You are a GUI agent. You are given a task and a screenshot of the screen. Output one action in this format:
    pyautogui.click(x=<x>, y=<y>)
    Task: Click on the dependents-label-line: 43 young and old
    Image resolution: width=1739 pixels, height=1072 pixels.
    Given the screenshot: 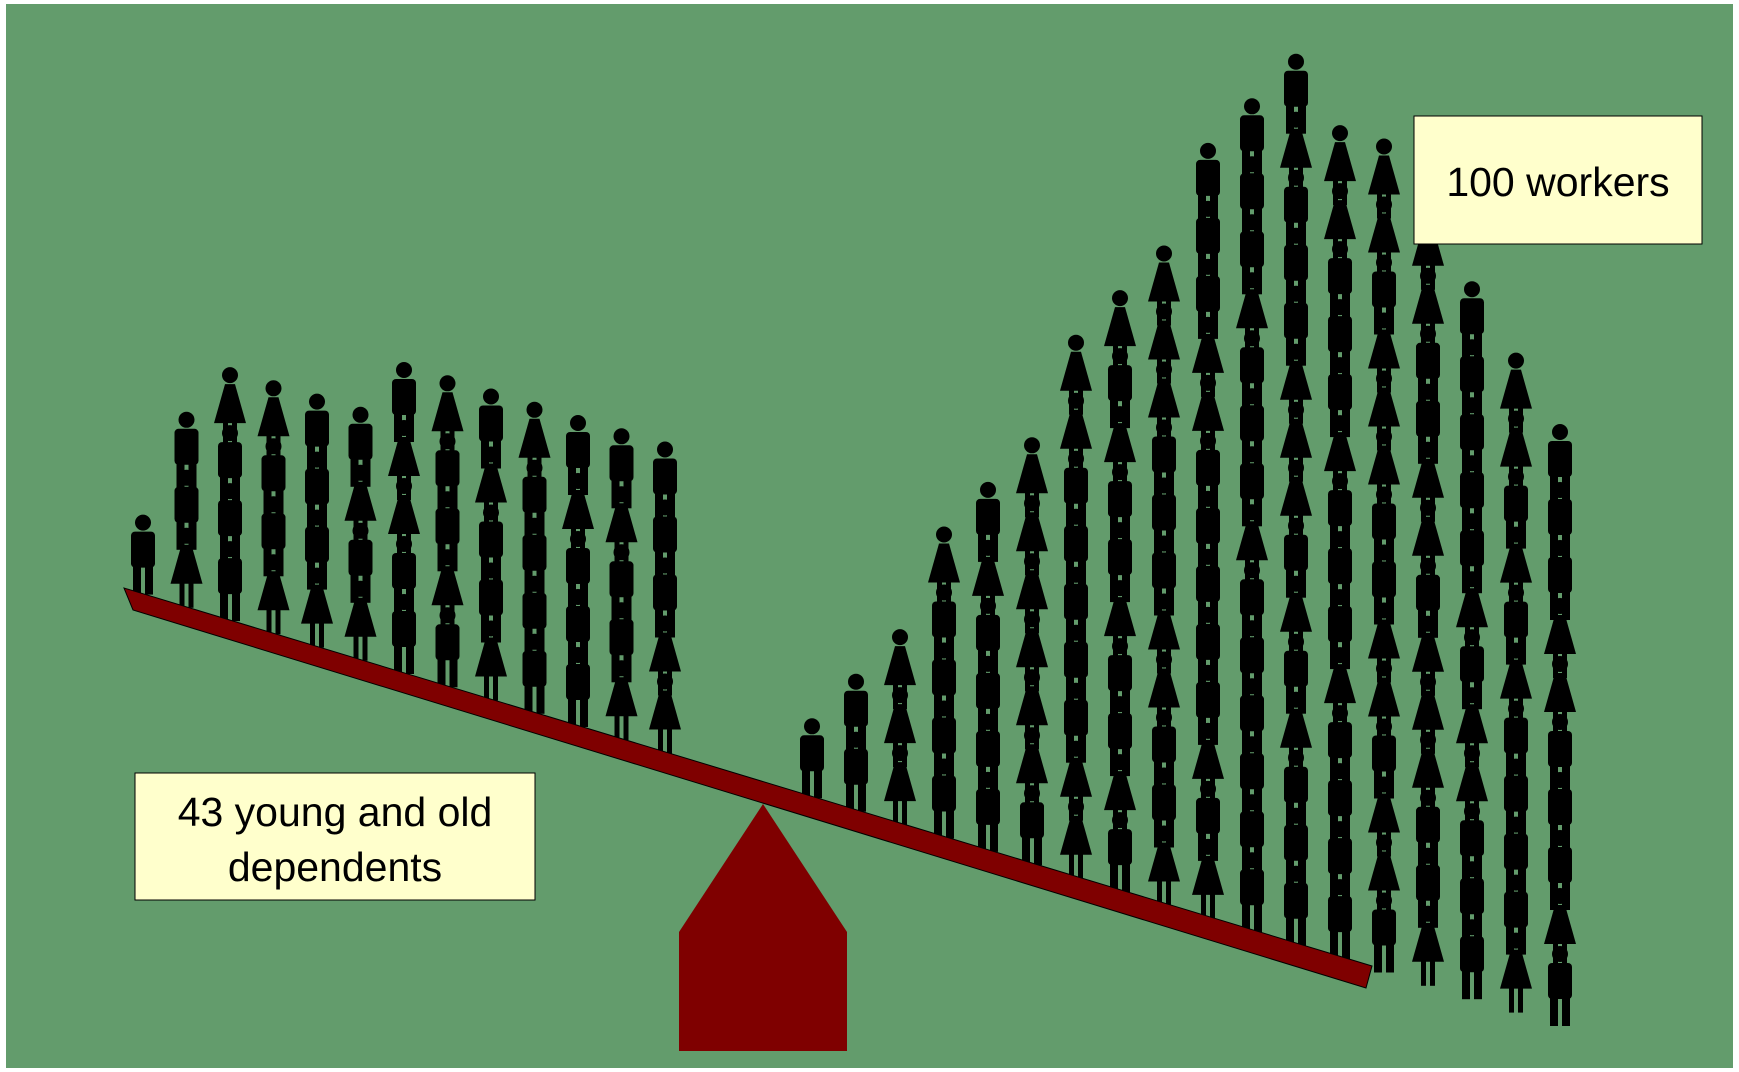 What is the action you would take?
    pyautogui.click(x=335, y=812)
    